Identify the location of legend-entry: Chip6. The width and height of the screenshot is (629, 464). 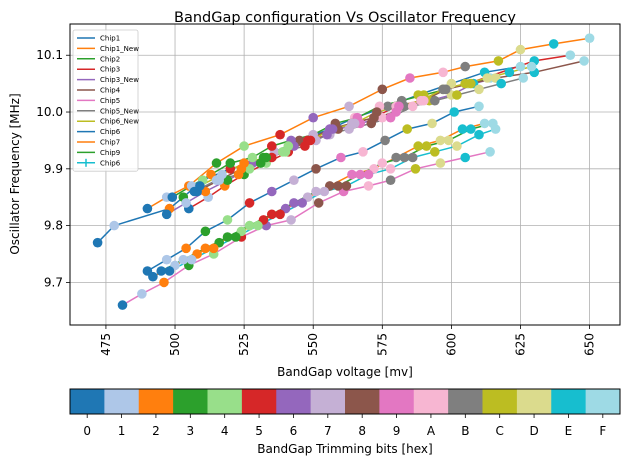
(110, 163).